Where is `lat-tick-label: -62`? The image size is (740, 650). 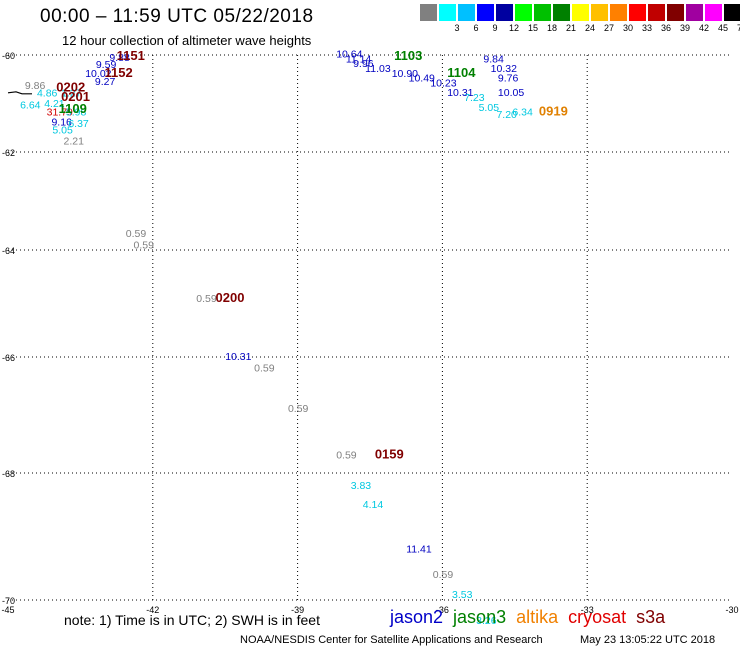
lat-tick-label: -62 is located at coordinates (8, 153).